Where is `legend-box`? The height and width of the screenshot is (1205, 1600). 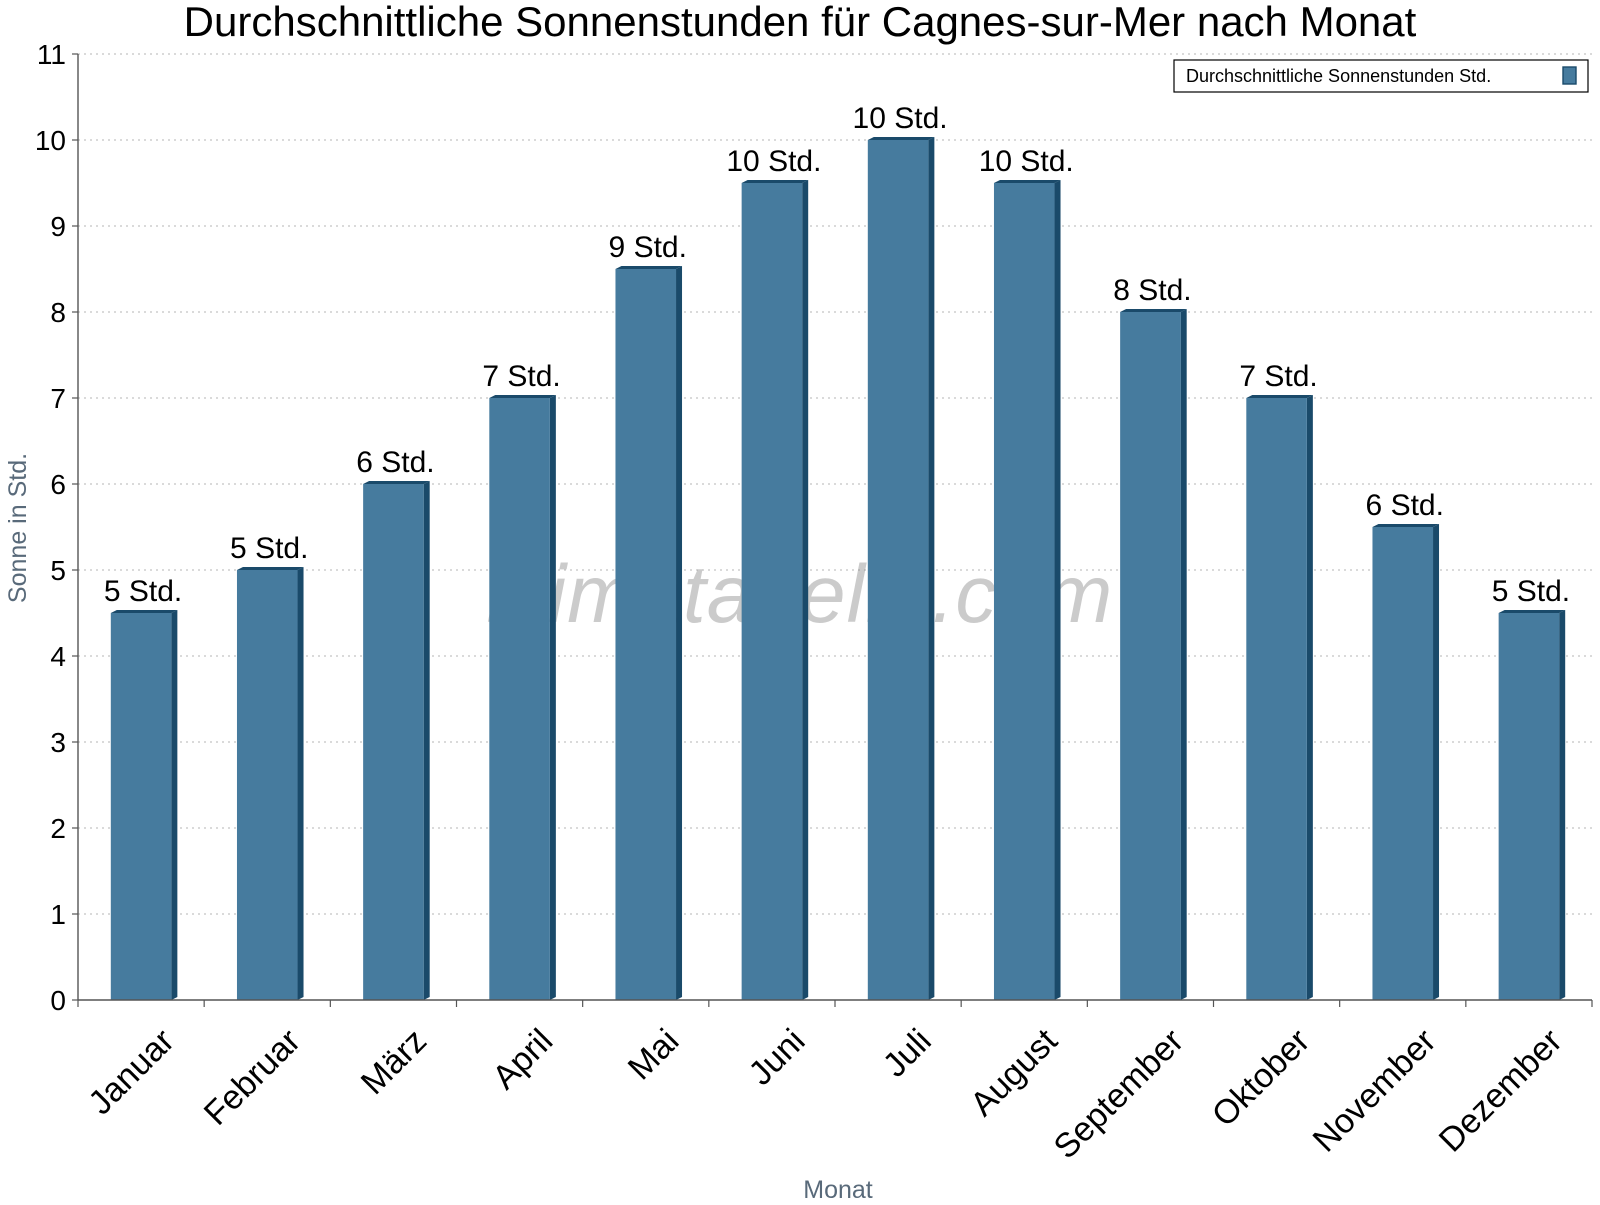 legend-box is located at coordinates (1381, 76).